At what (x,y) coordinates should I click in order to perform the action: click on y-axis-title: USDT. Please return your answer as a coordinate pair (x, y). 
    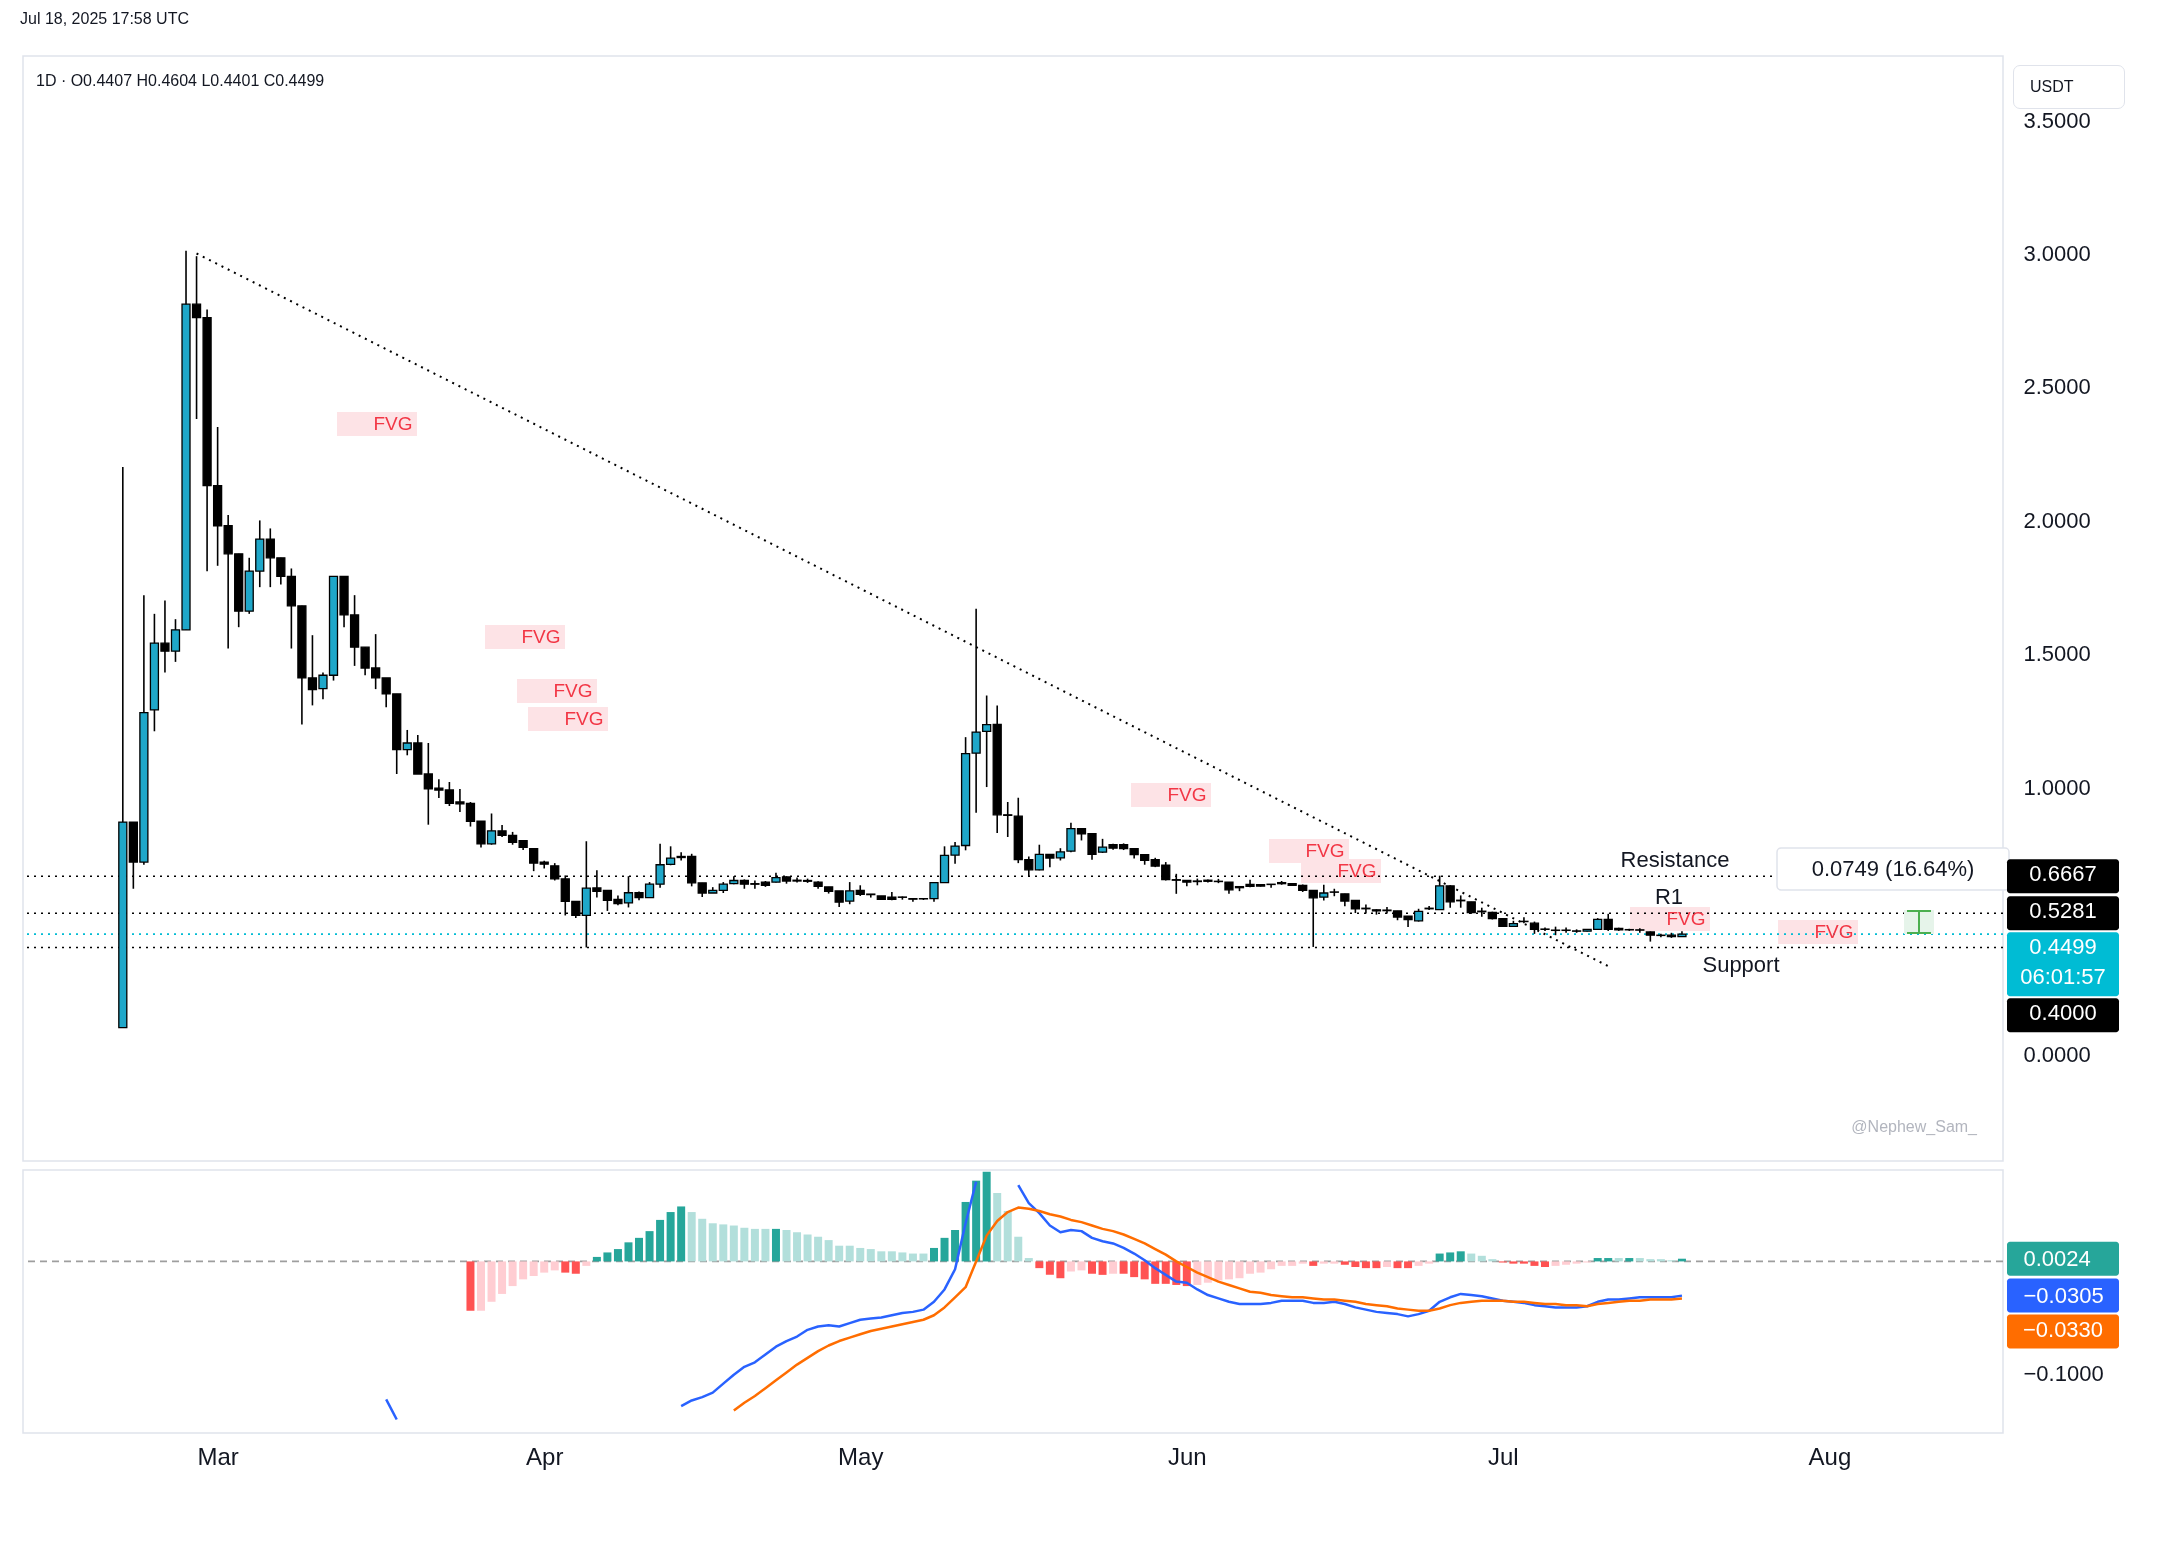
    Looking at the image, I should click on (2069, 87).